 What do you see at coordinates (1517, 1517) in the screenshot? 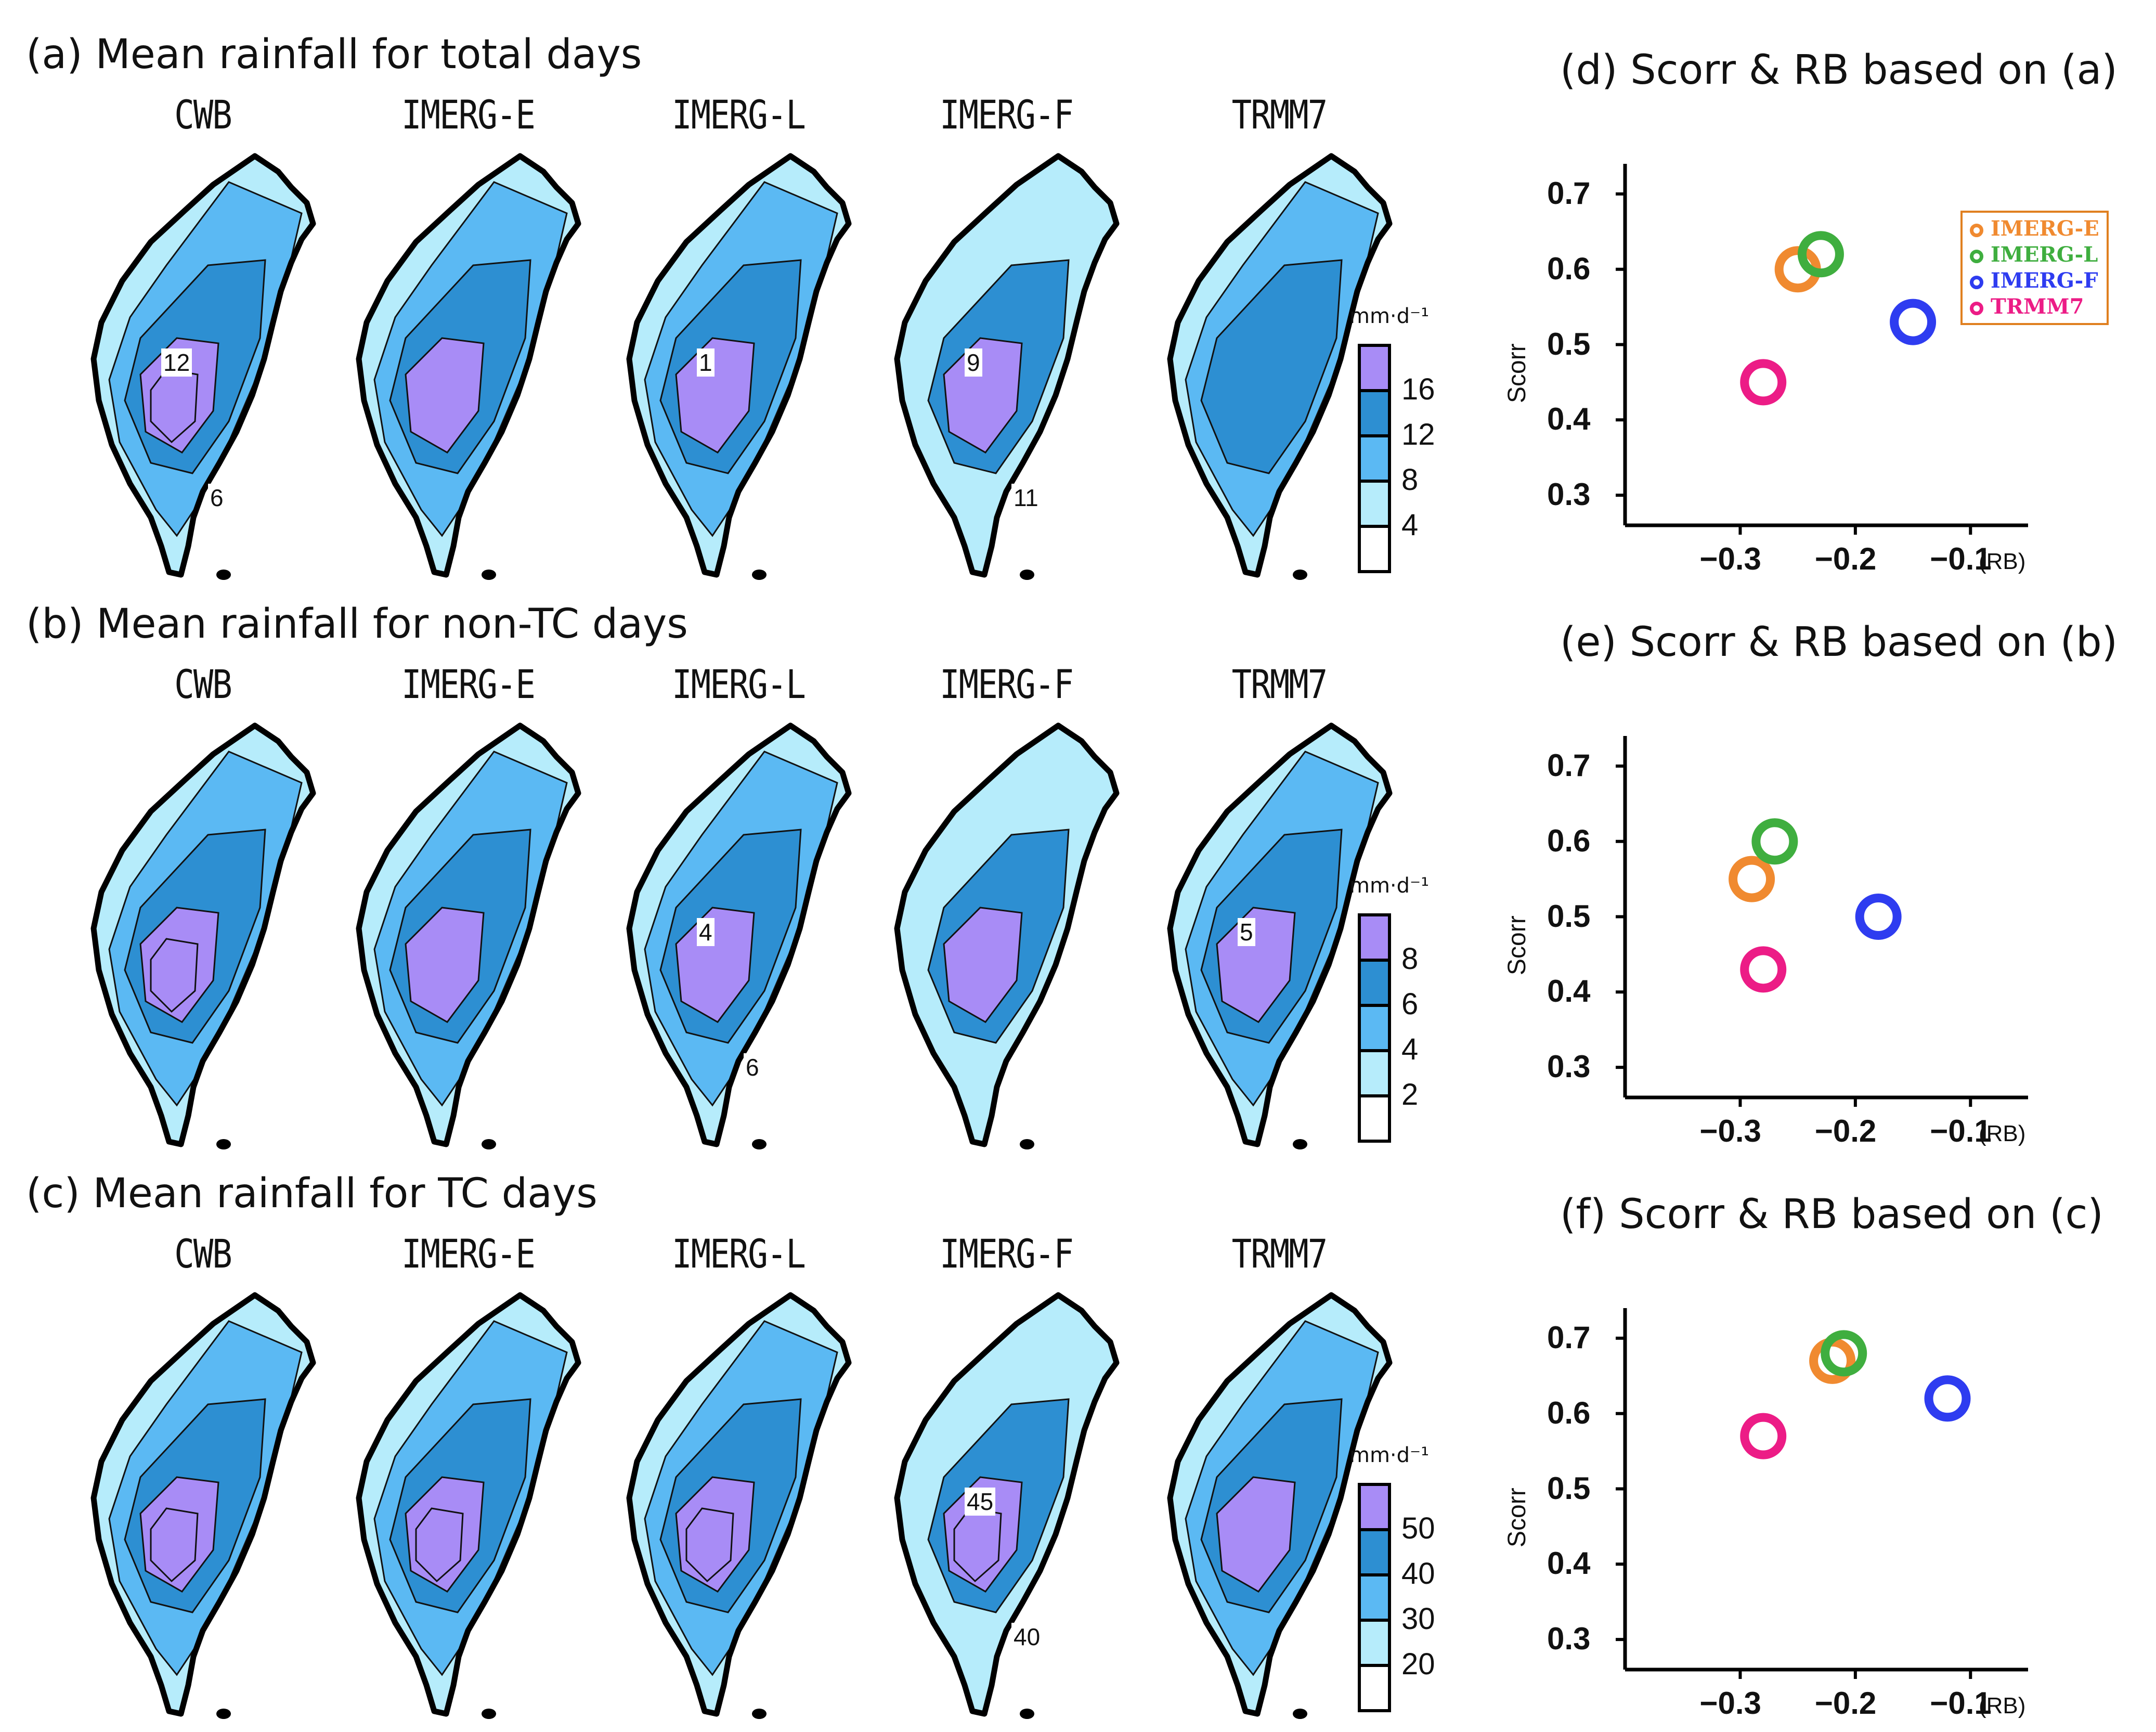
I see `y-axis-label: Scorr` at bounding box center [1517, 1517].